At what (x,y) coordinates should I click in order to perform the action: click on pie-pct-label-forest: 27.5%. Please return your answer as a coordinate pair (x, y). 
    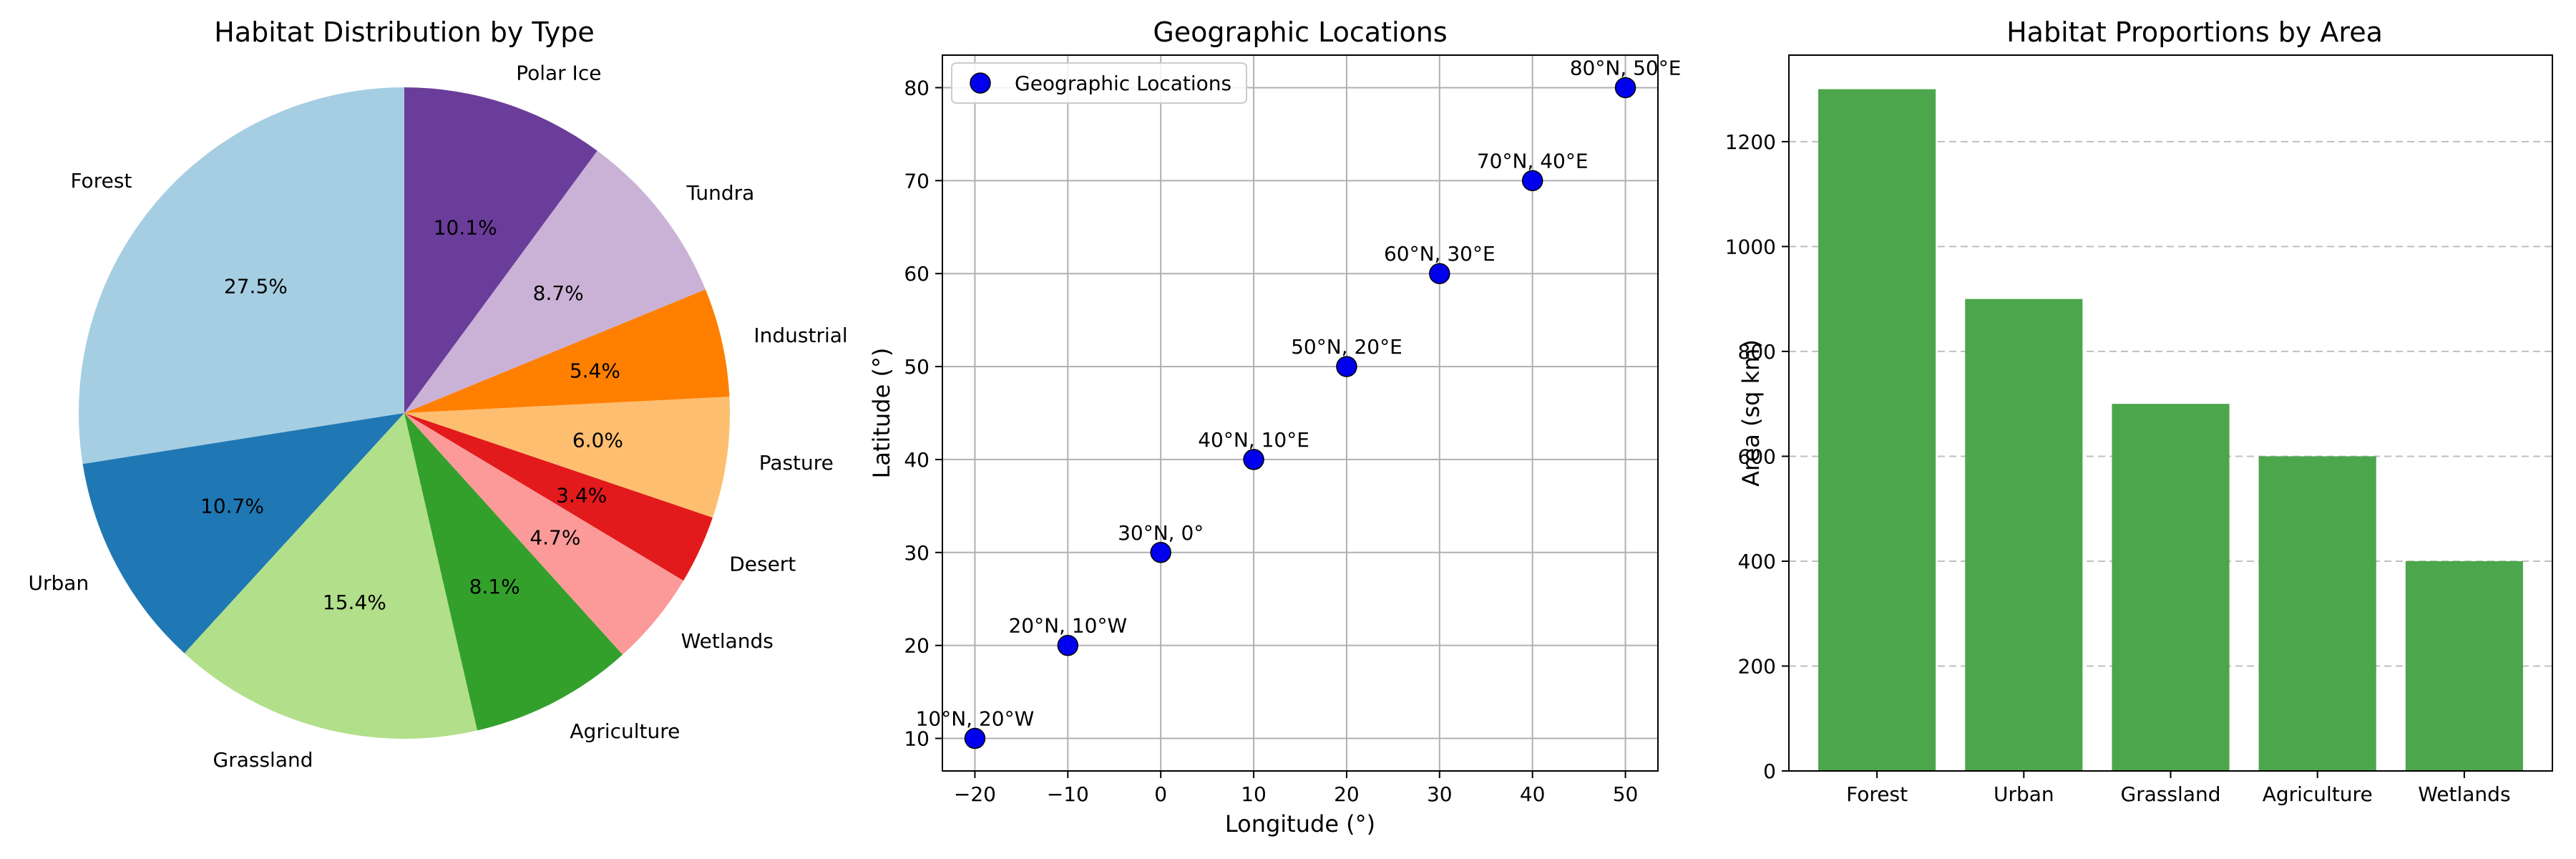
    Looking at the image, I should click on (256, 287).